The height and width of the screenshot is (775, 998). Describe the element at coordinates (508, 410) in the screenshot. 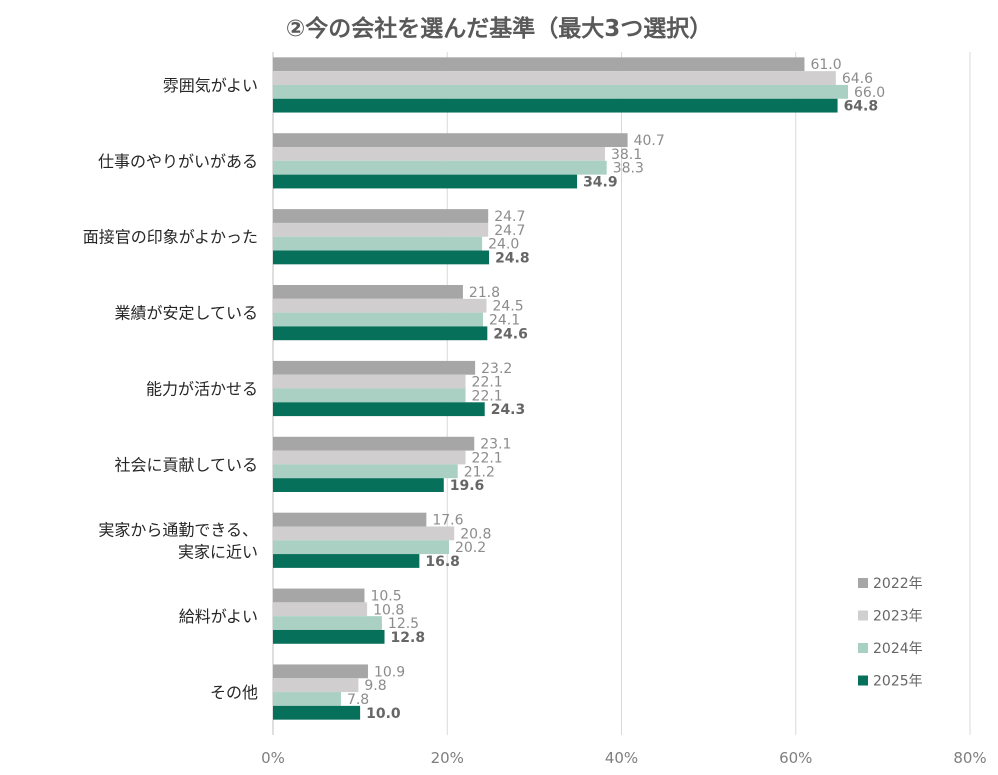

I see `data-label: 24.3` at that location.